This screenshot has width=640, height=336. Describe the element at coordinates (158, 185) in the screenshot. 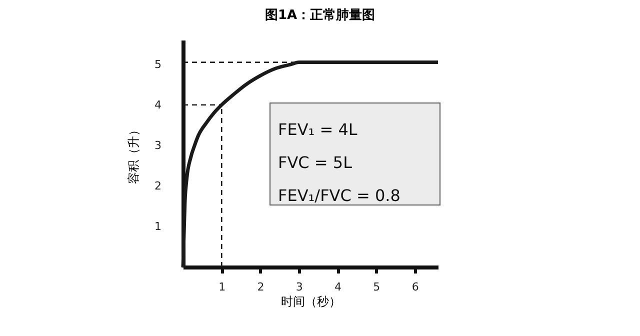

I see `y-tick-label: 2` at that location.